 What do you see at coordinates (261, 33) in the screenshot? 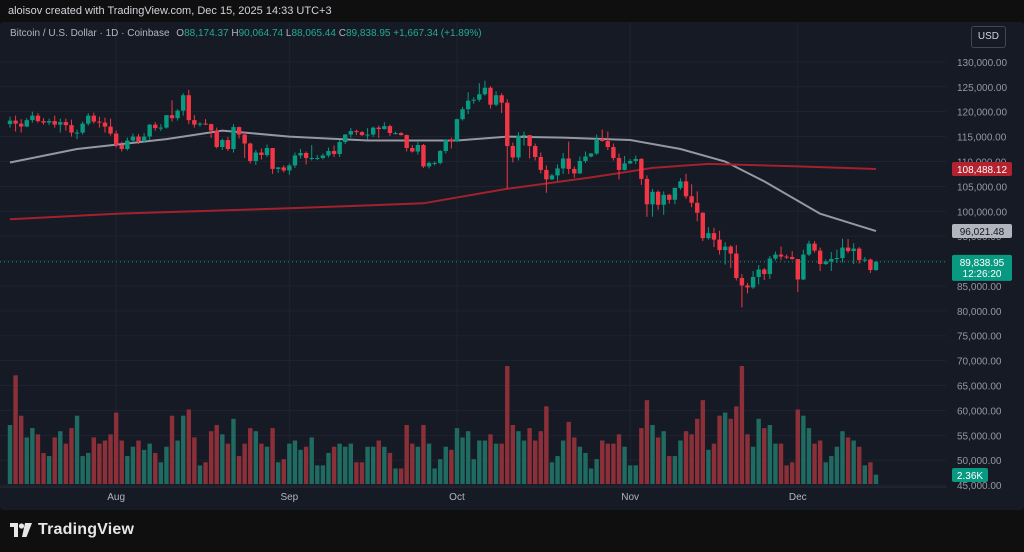
I see `high-value: 90,064.74` at bounding box center [261, 33].